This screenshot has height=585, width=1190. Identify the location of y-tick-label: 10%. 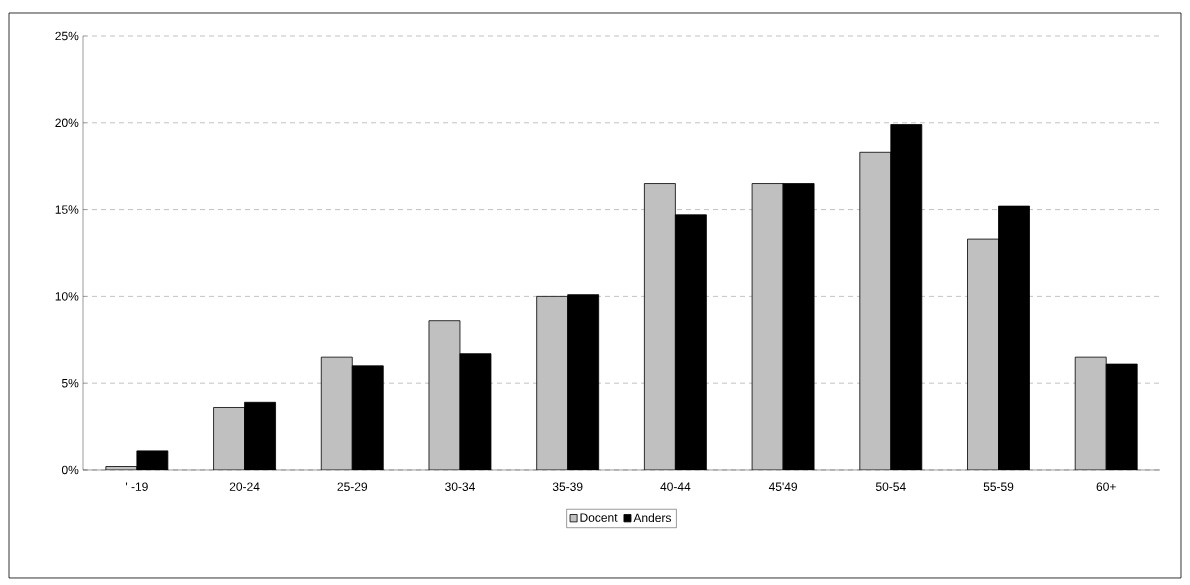
(67, 296).